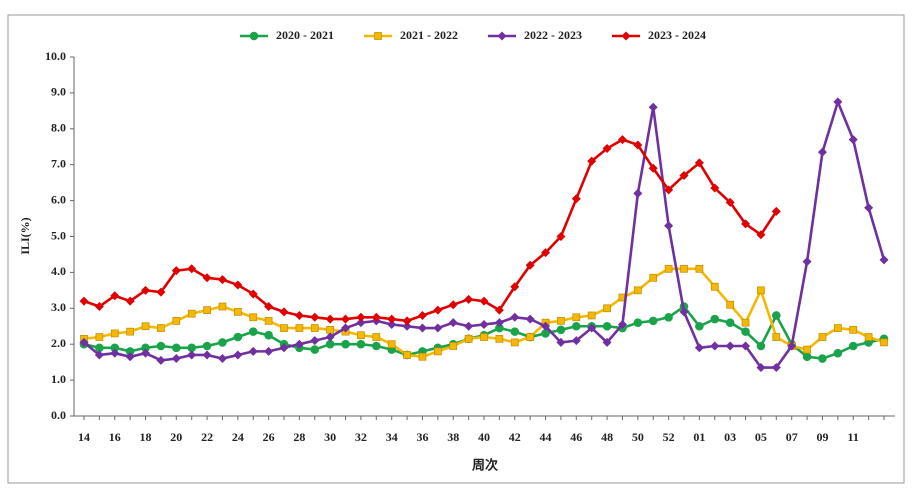 This screenshot has width=913, height=493. What do you see at coordinates (58, 307) in the screenshot?
I see `y-tick-label: 3.0` at bounding box center [58, 307].